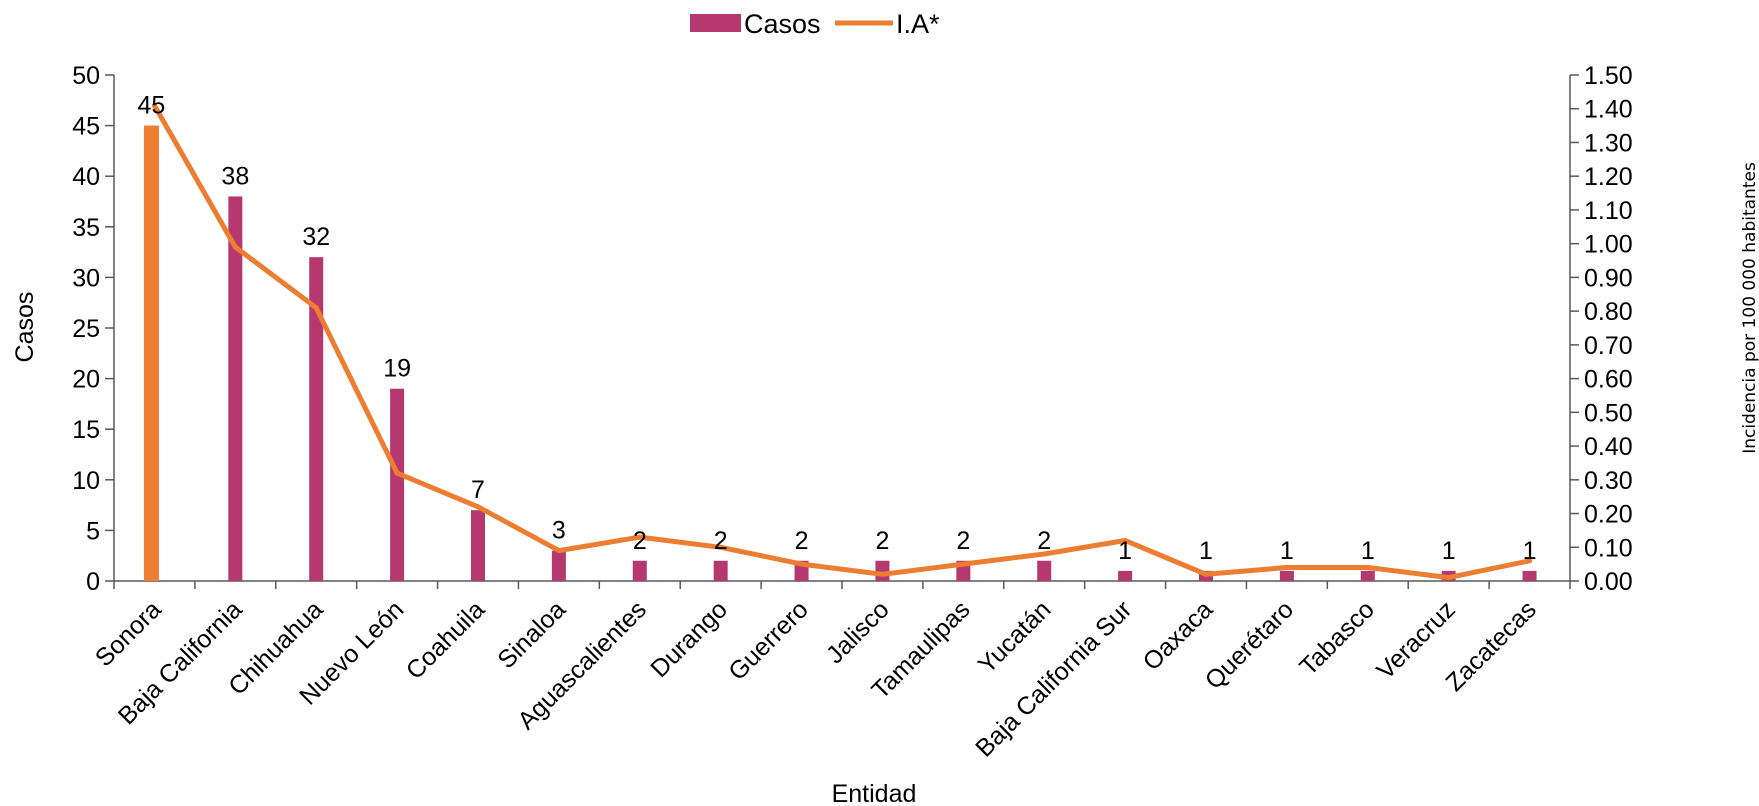 Image resolution: width=1759 pixels, height=806 pixels. Describe the element at coordinates (478, 490) in the screenshot. I see `bar-data-label: 7` at that location.